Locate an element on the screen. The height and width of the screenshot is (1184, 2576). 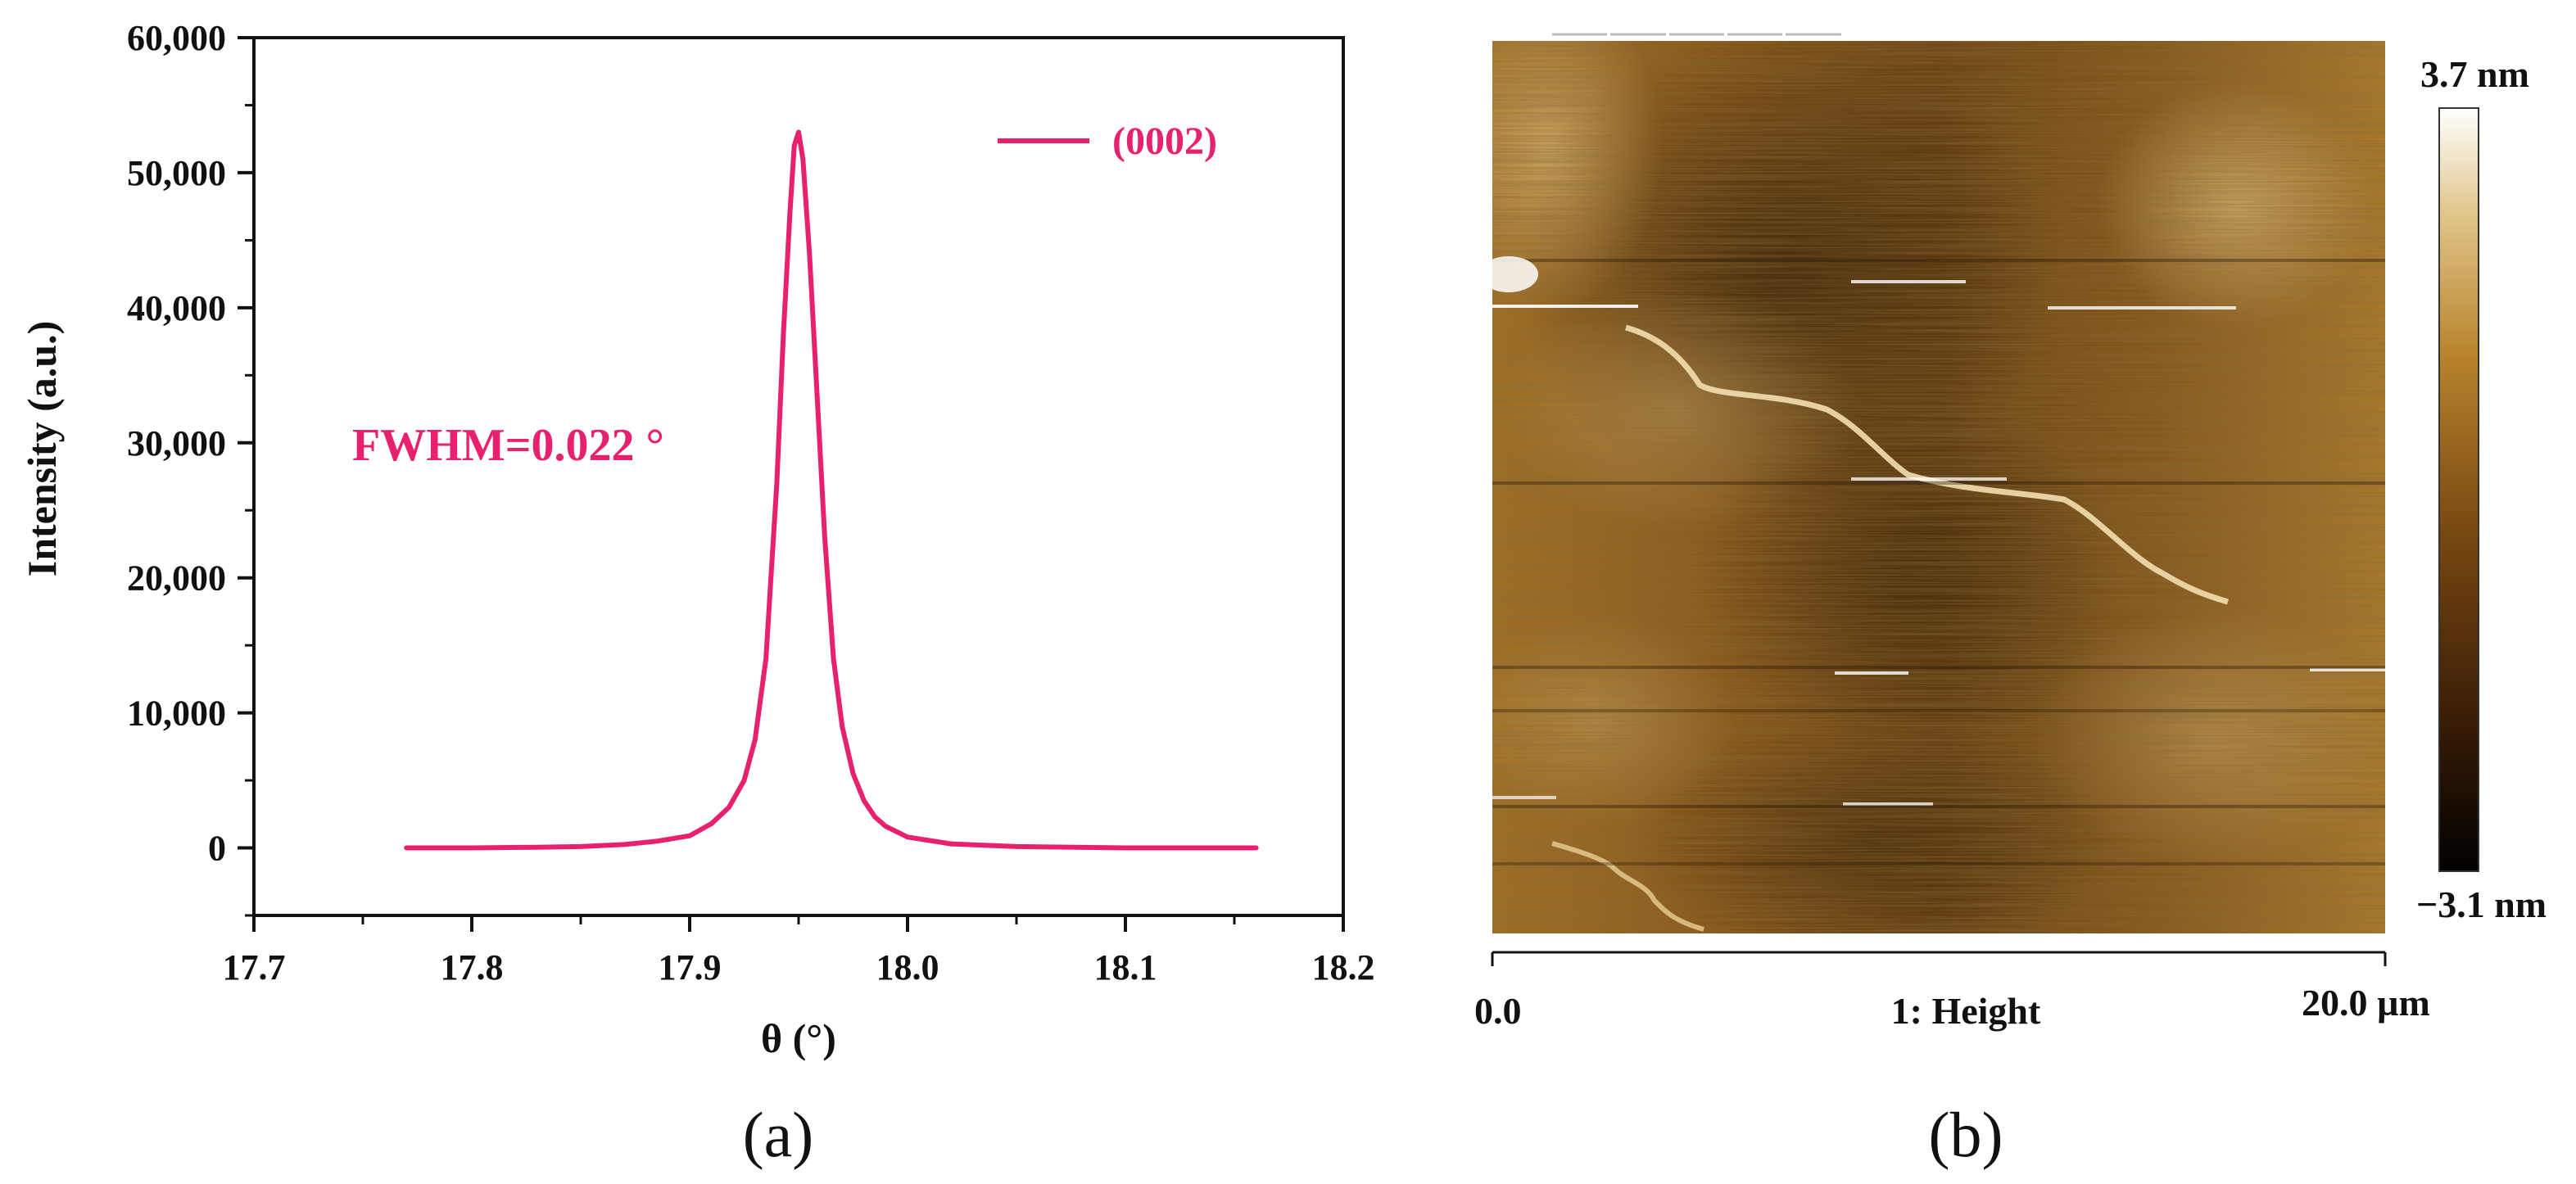
x-tick-label: 17.7 is located at coordinates (254, 967).